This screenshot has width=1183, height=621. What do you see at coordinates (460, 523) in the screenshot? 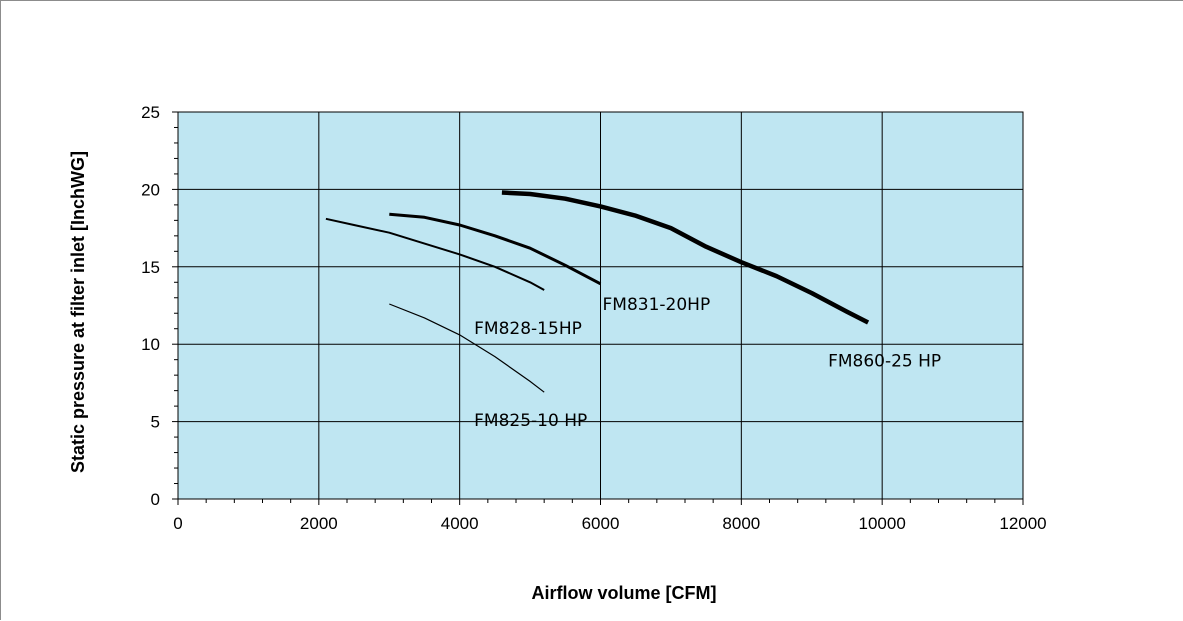
I see `x-tick-label: 4000` at bounding box center [460, 523].